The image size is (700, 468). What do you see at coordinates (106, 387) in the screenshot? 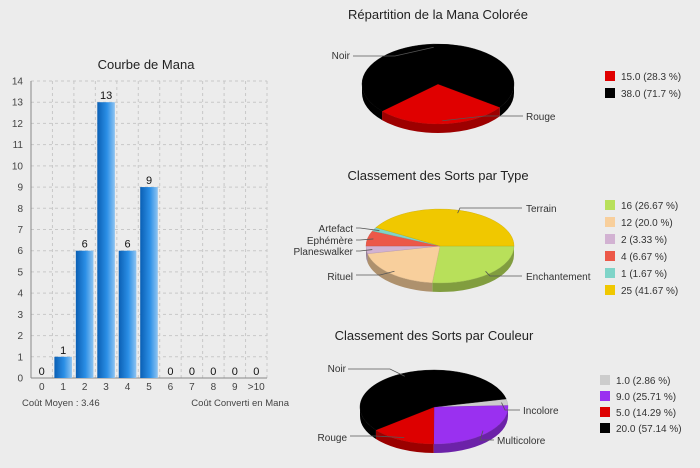
I see `x-tick-label: 3` at bounding box center [106, 387].